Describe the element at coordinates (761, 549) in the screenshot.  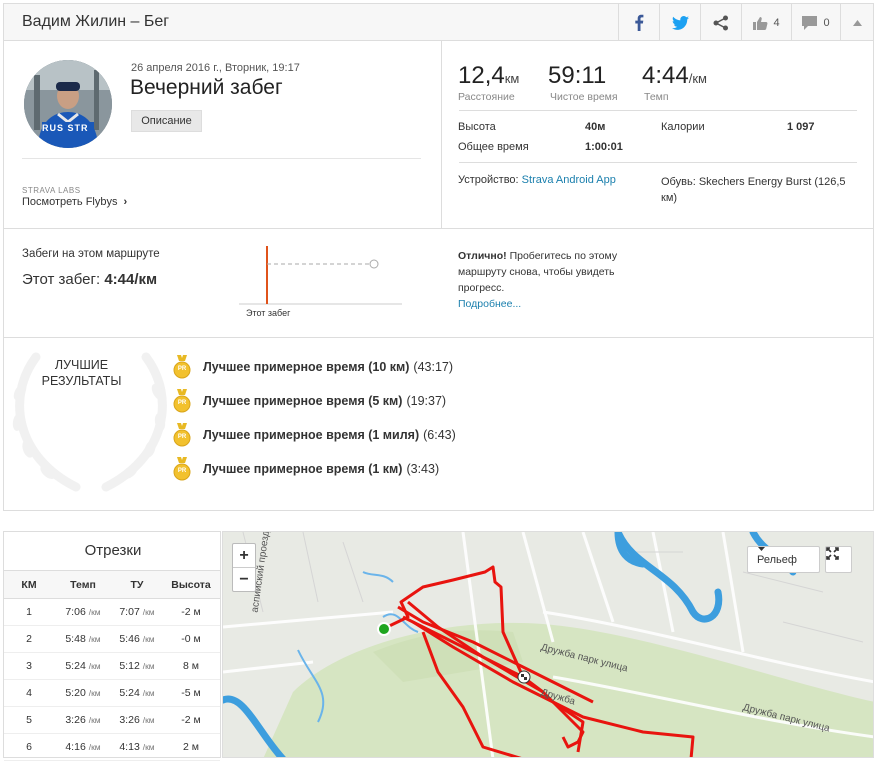
I see `caret-down-icon` at that location.